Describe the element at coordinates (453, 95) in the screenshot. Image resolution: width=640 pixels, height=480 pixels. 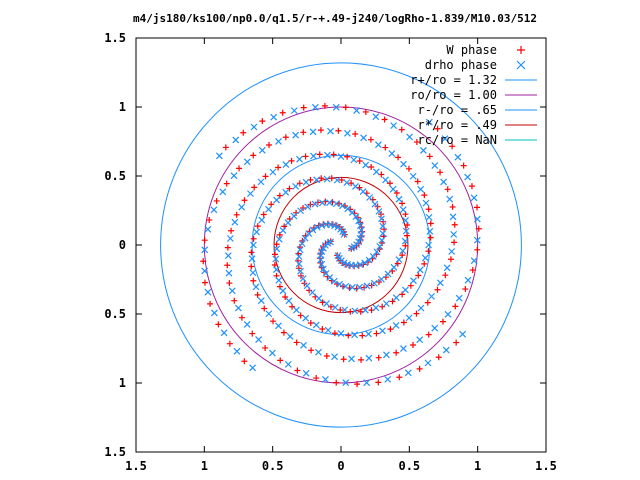
I see `legend-label: ro/ro = 1.00` at that location.